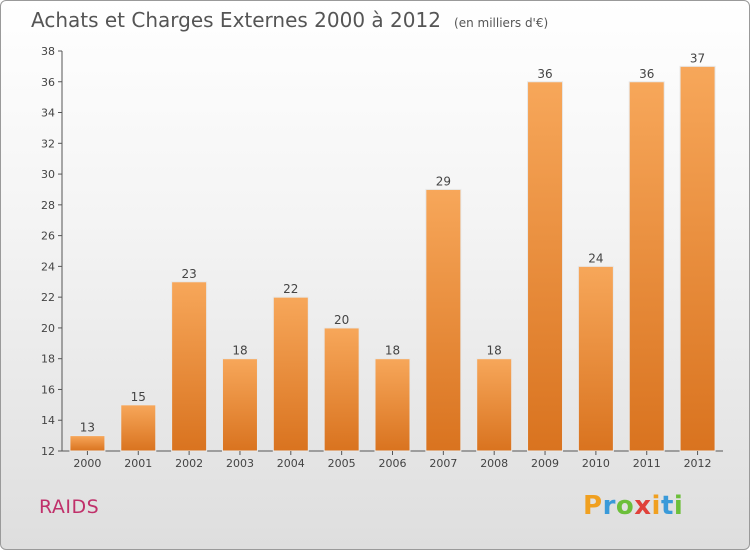 The height and width of the screenshot is (550, 750). I want to click on x-tick-label-2003: 2003, so click(240, 463).